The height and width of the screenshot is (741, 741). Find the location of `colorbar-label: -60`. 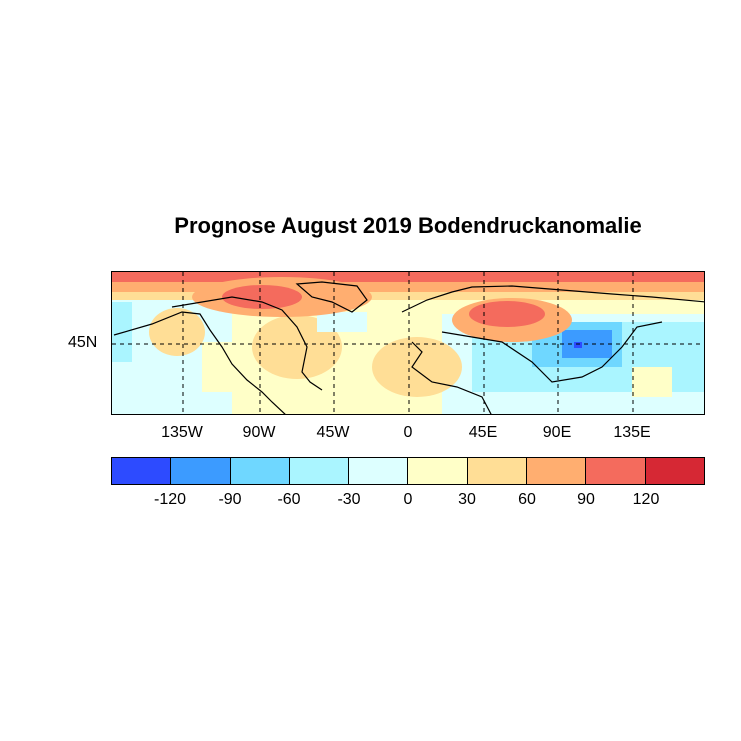

colorbar-label: -60 is located at coordinates (289, 499).